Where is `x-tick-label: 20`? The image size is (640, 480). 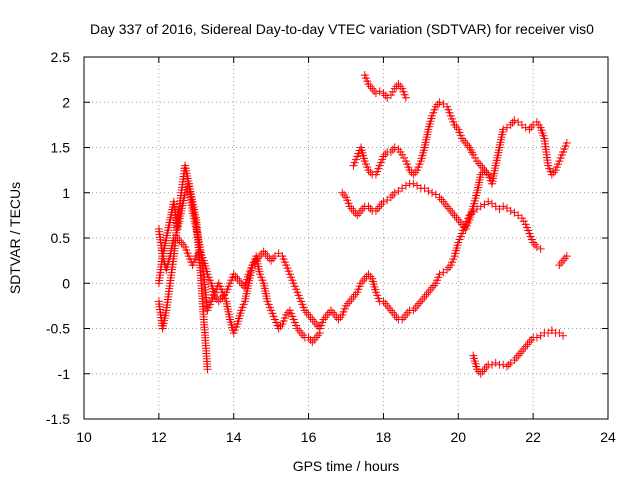 x-tick-label: 20 is located at coordinates (458, 437).